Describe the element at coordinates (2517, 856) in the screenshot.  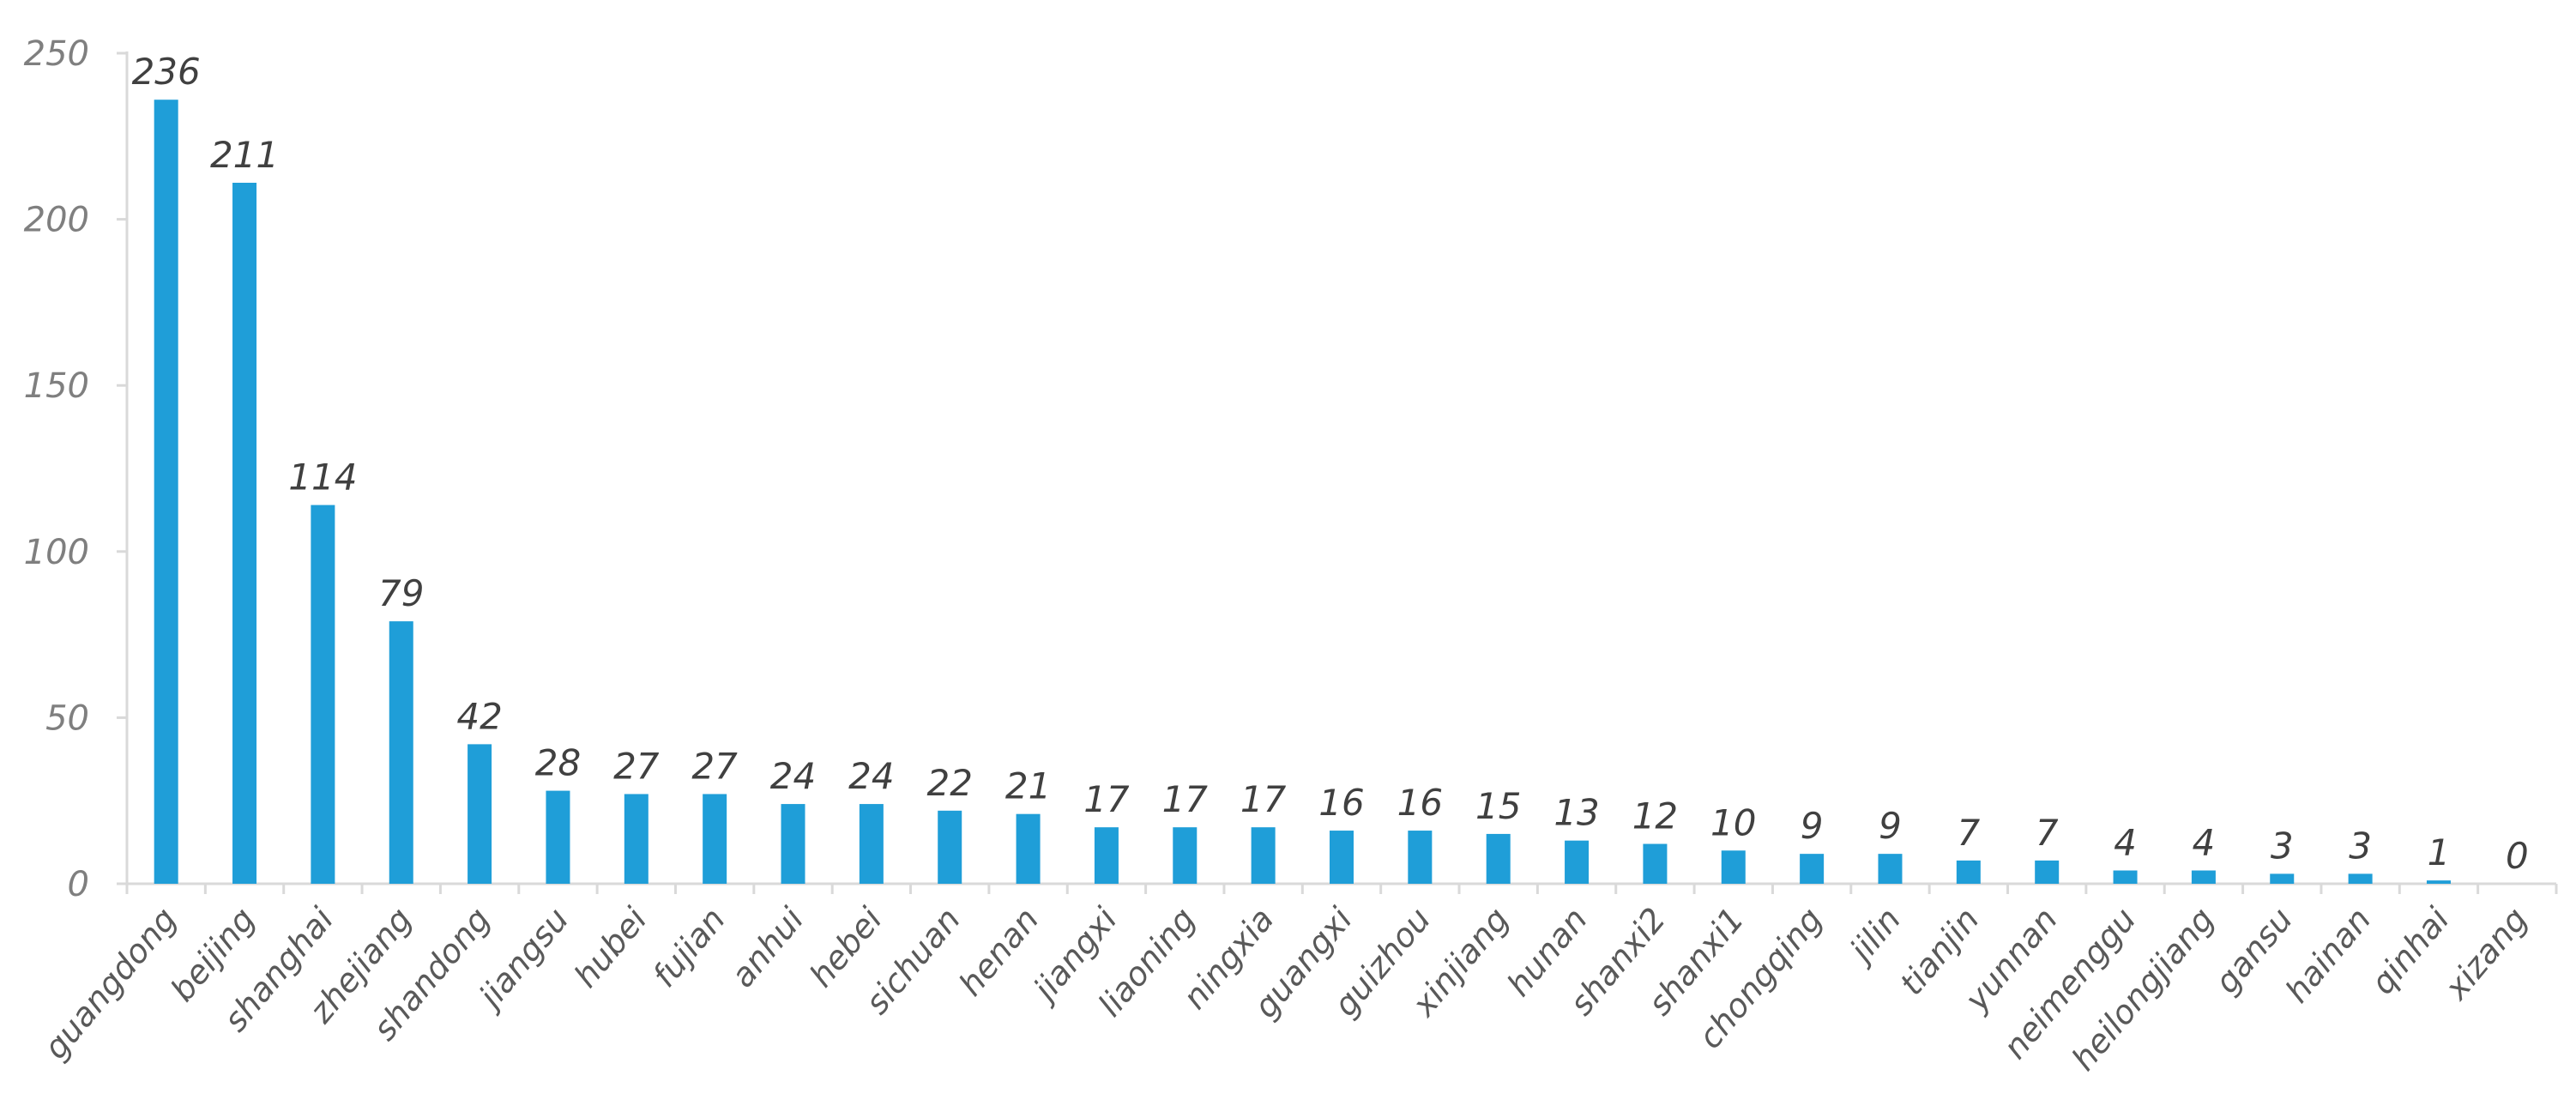
I see `data-label: 0` at that location.